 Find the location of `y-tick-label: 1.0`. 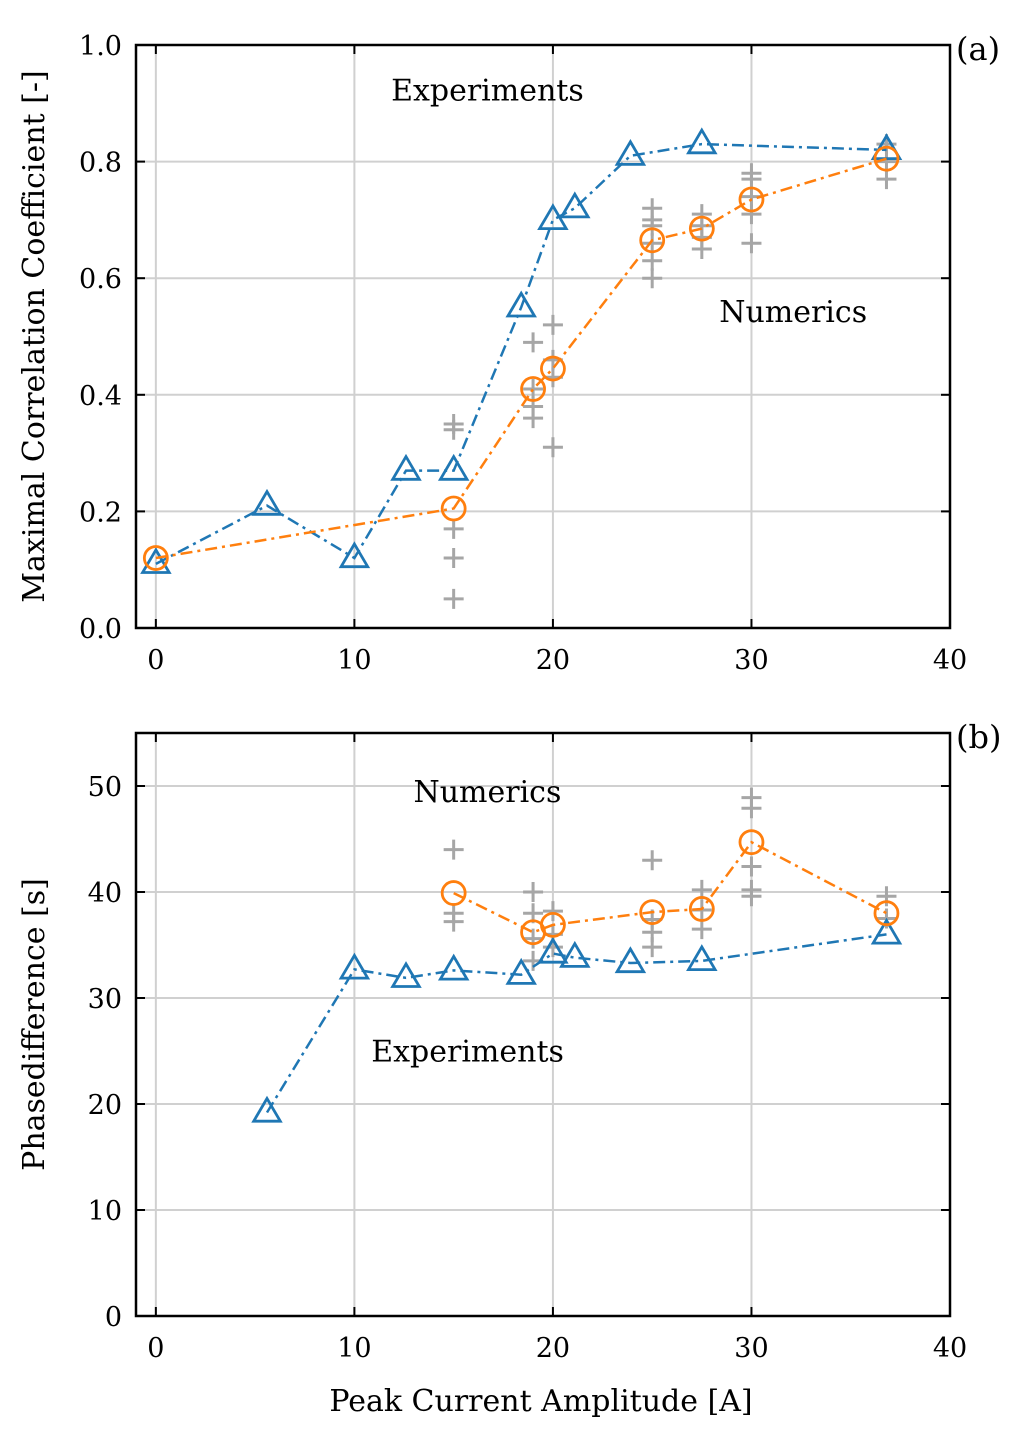

y-tick-label: 1.0 is located at coordinates (100, 46).